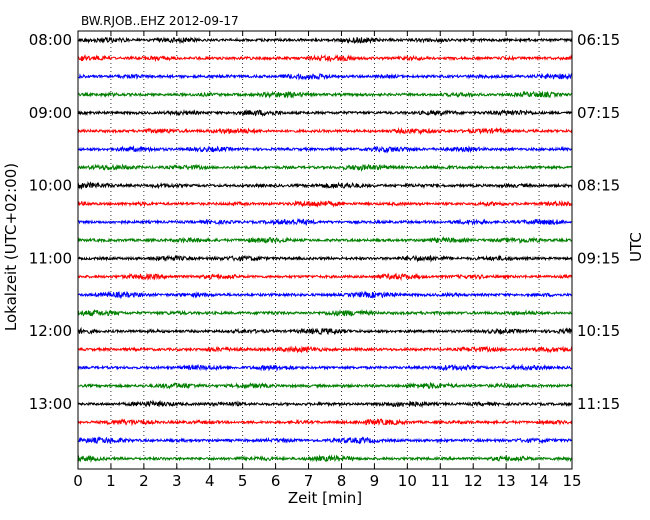  I want to click on y-axis-right: 06:15 07:15 08:15 09:15 10:15 11:15, so click(593, 222).